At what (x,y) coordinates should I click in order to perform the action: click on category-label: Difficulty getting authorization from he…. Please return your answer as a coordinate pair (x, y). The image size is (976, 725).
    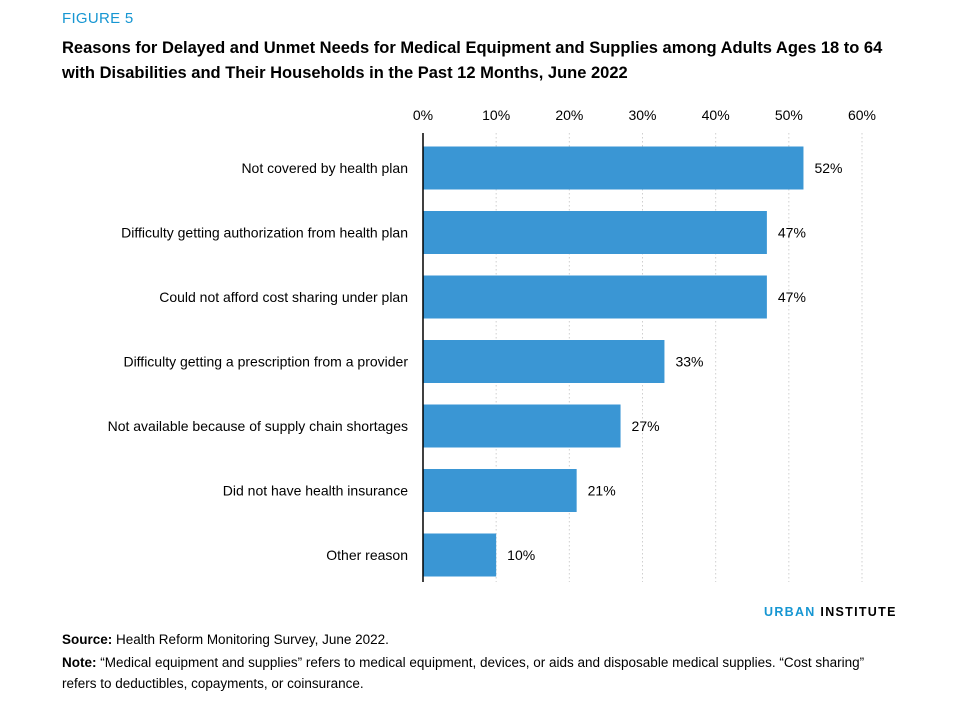
    Looking at the image, I should click on (264, 233).